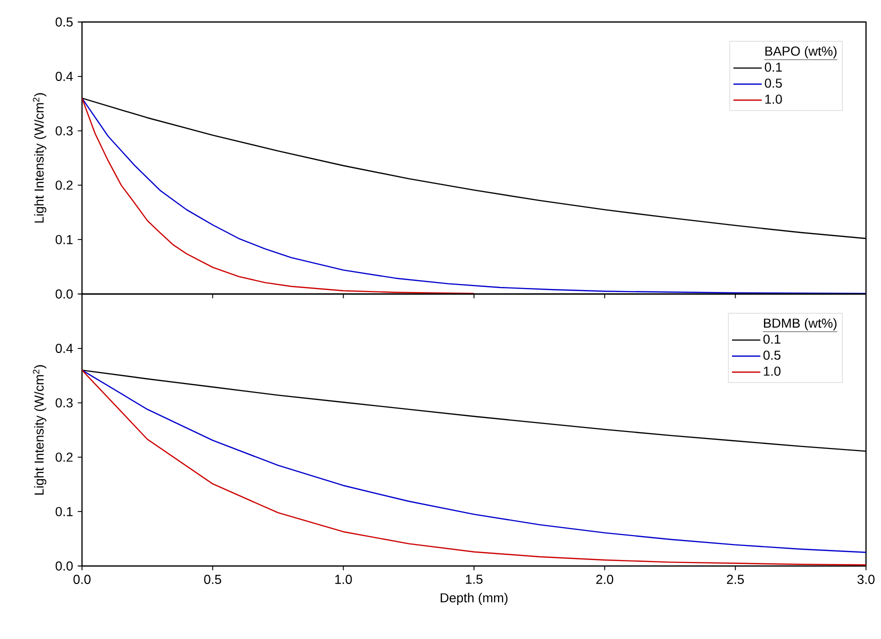 The image size is (881, 639). I want to click on x-tick-label: 2.5, so click(735, 579).